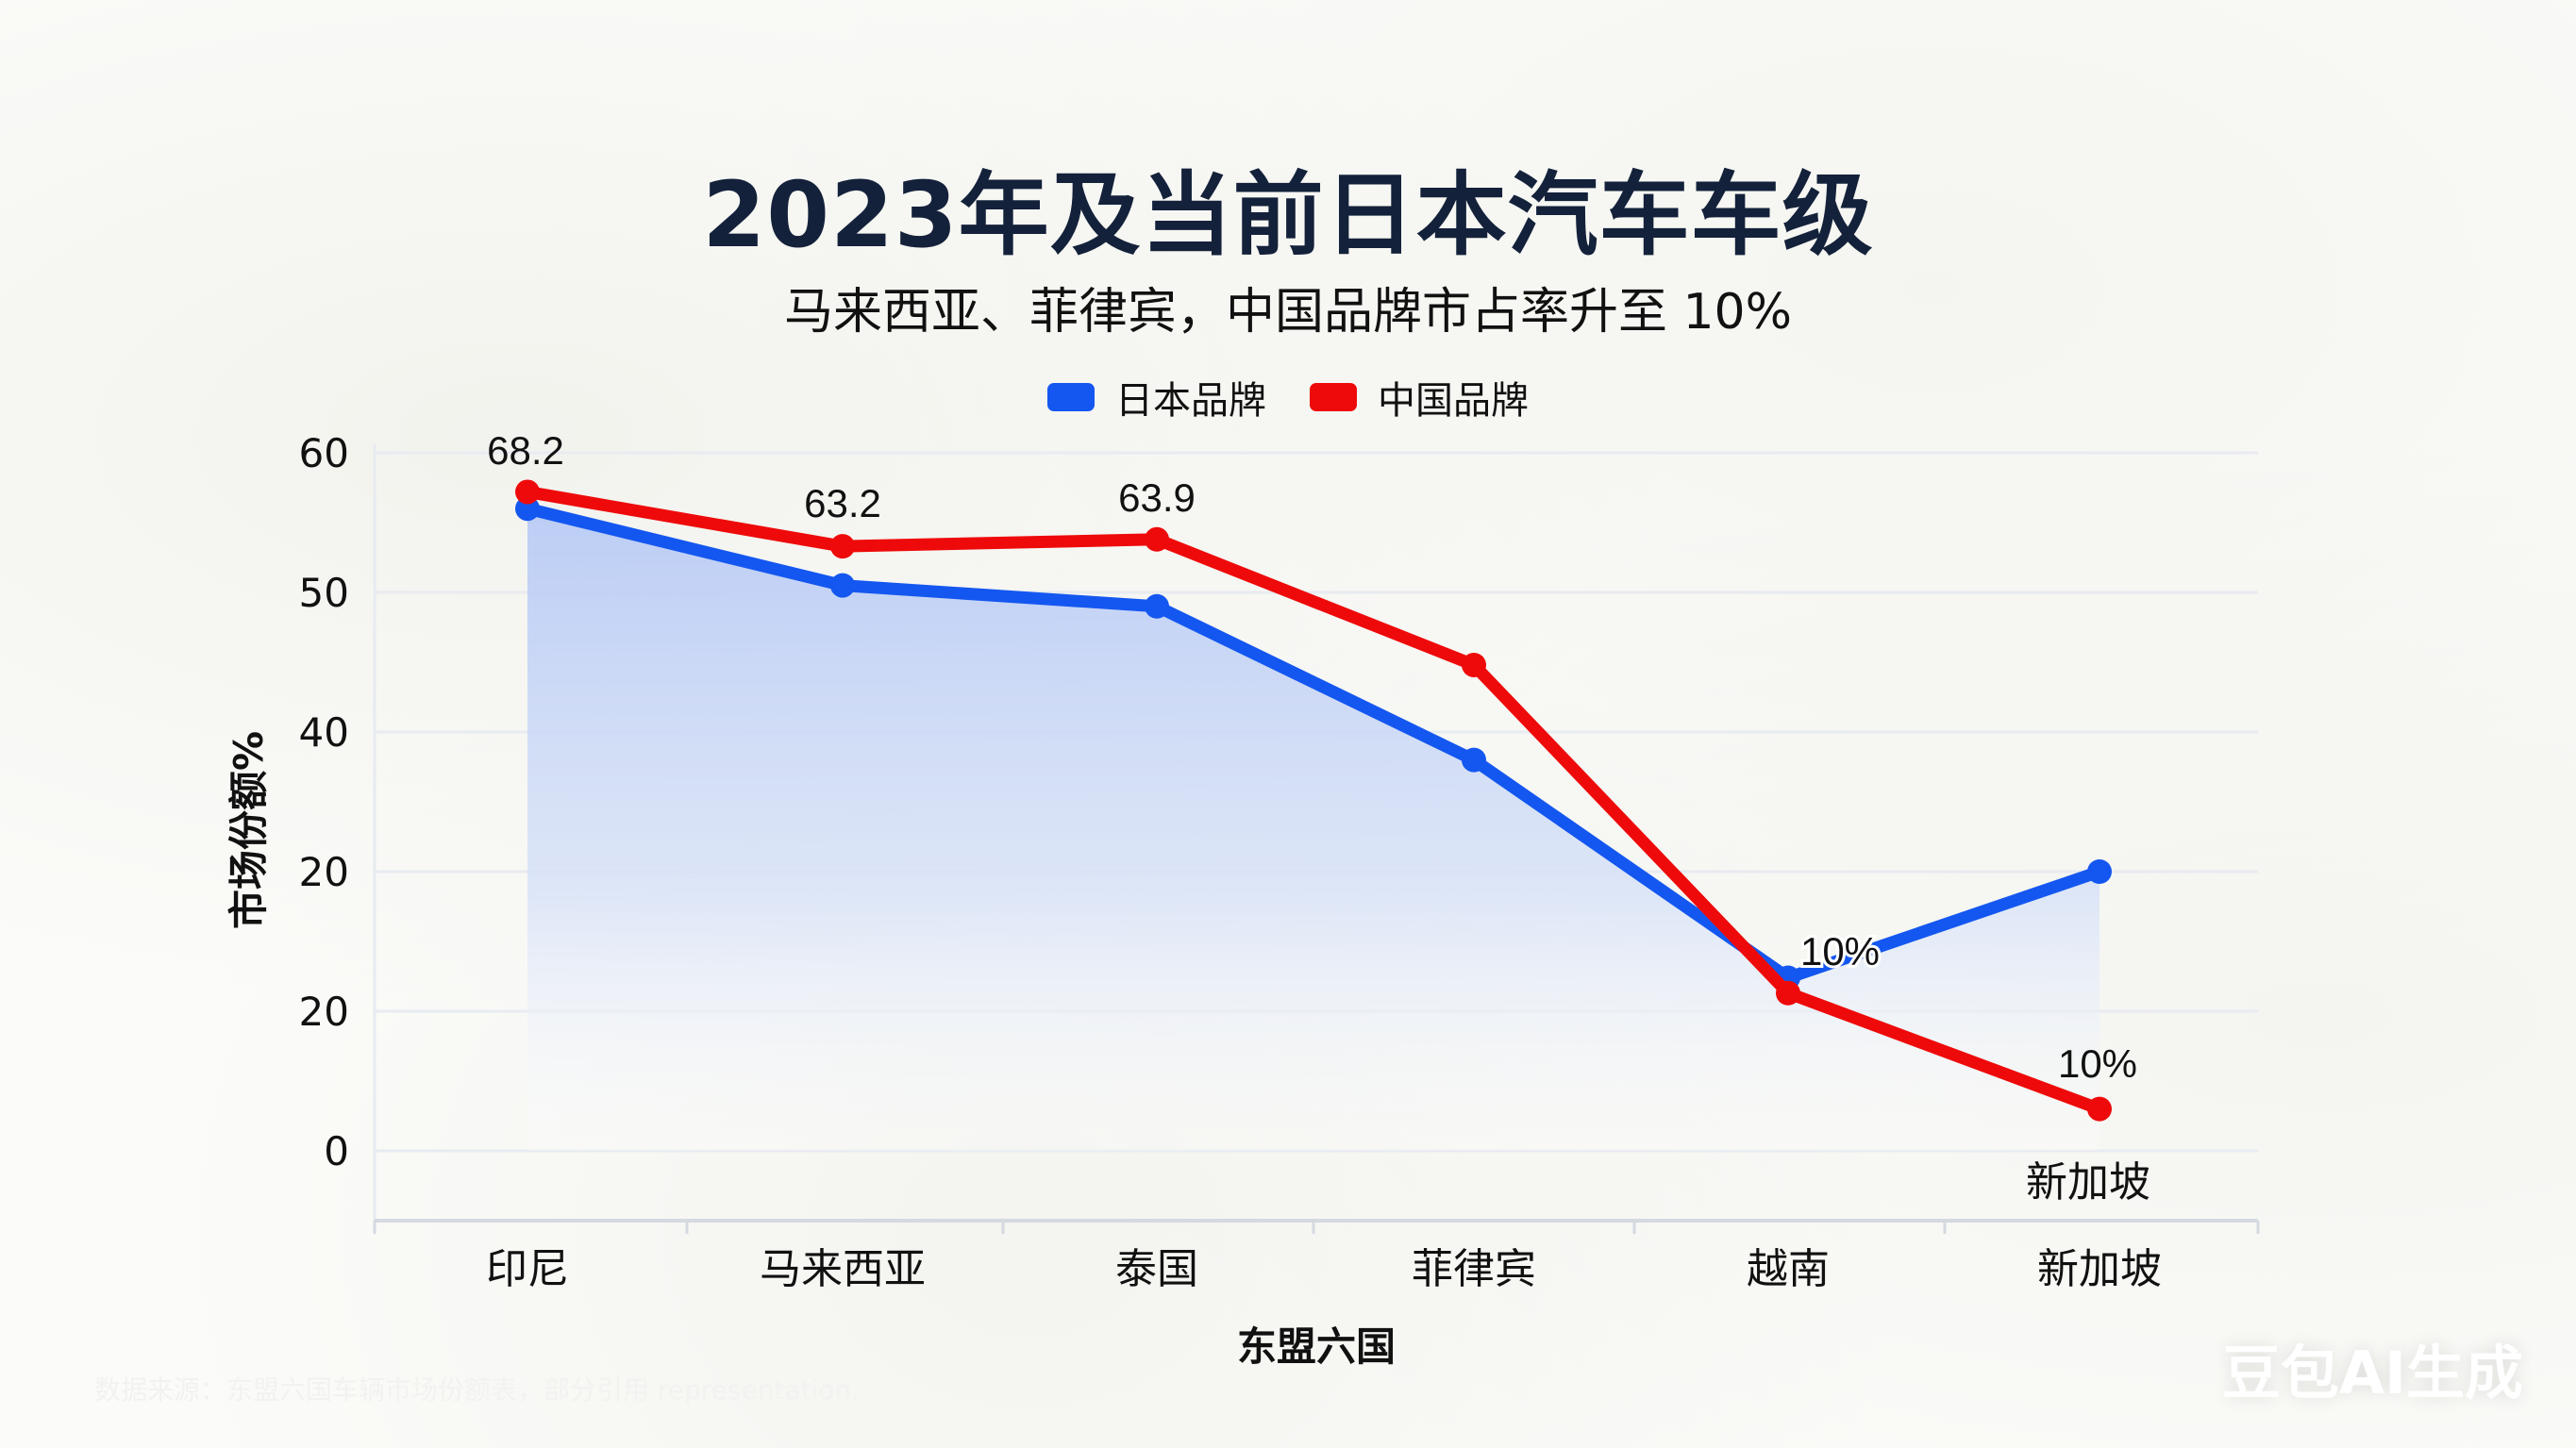  What do you see at coordinates (336, 1151) in the screenshot?
I see `y-tick-label: 0` at bounding box center [336, 1151].